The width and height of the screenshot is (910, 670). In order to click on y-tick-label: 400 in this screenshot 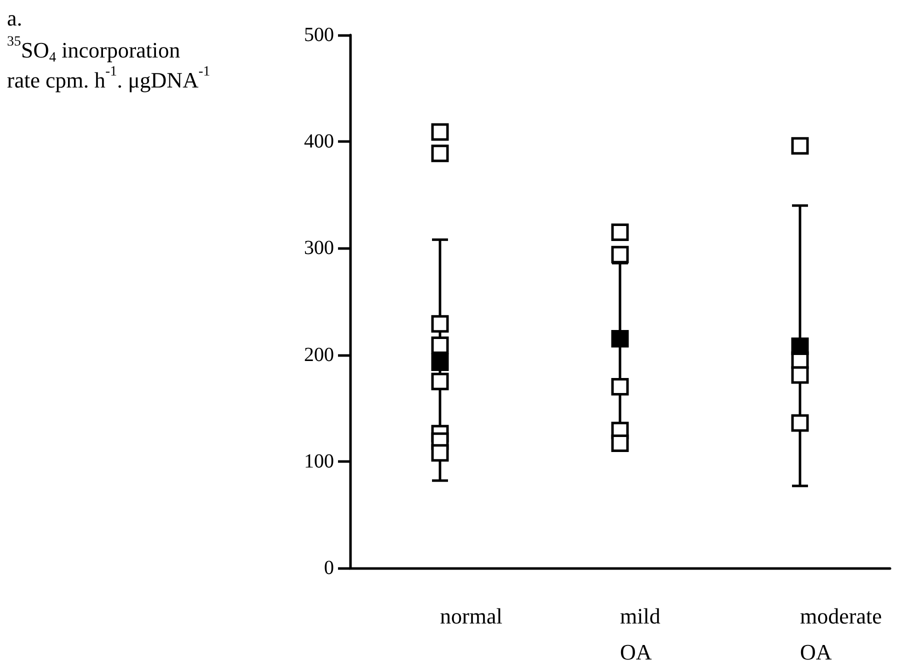, I will do `click(319, 141)`.